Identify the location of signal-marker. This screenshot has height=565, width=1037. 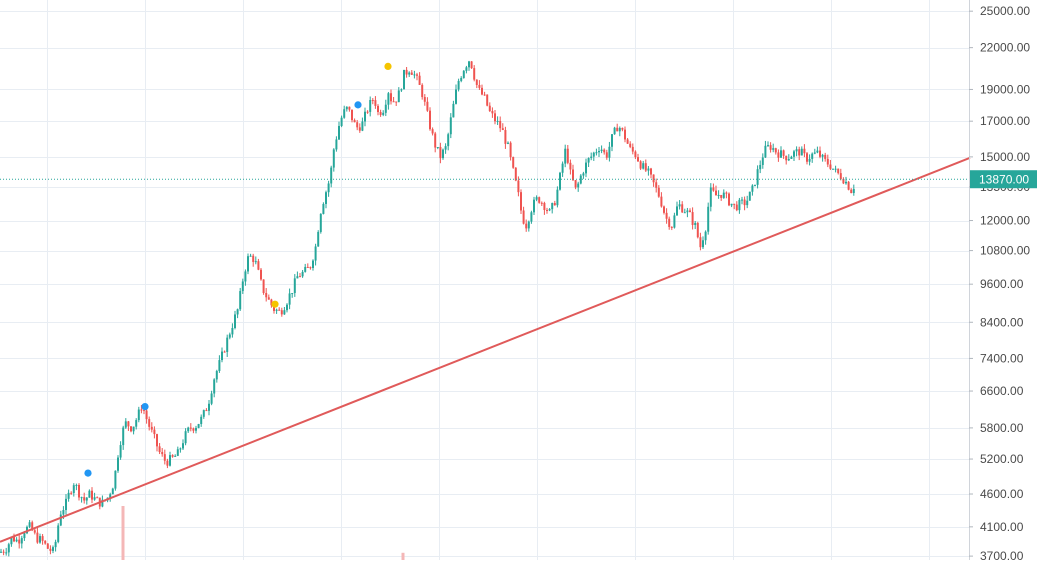
(275, 304).